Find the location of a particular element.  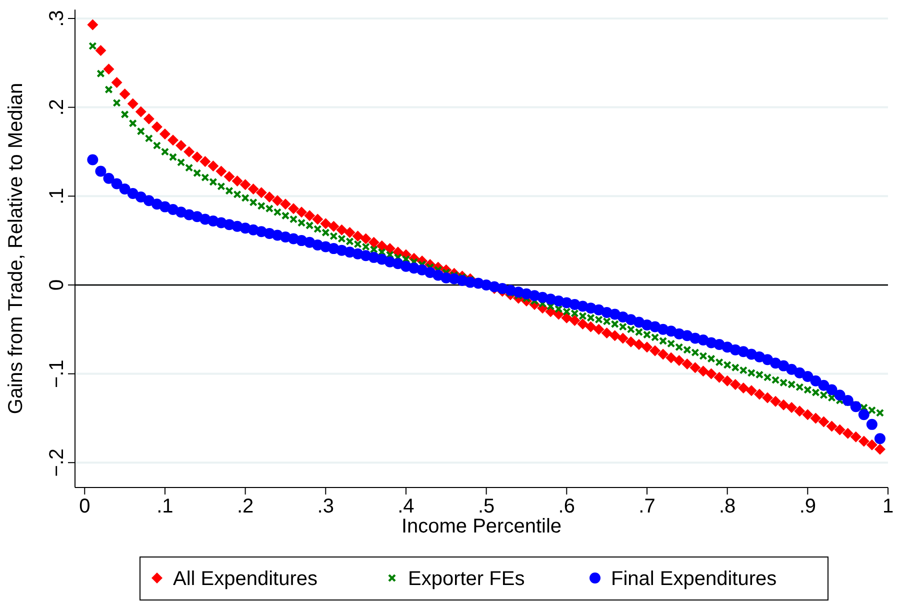

x-axis-title: Income Percentile is located at coordinates (481, 527).